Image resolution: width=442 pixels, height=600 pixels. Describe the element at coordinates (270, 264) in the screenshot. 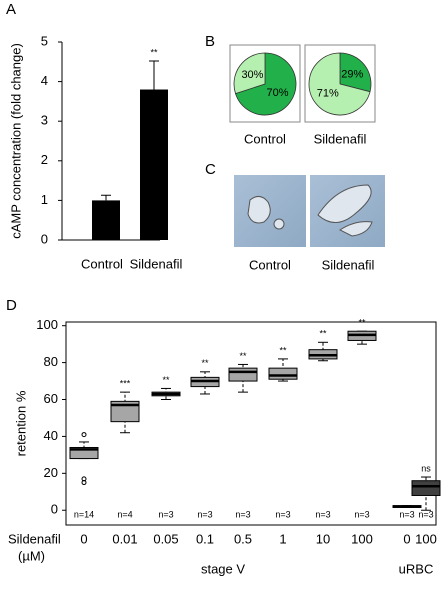

I see `image-caption: Control` at that location.